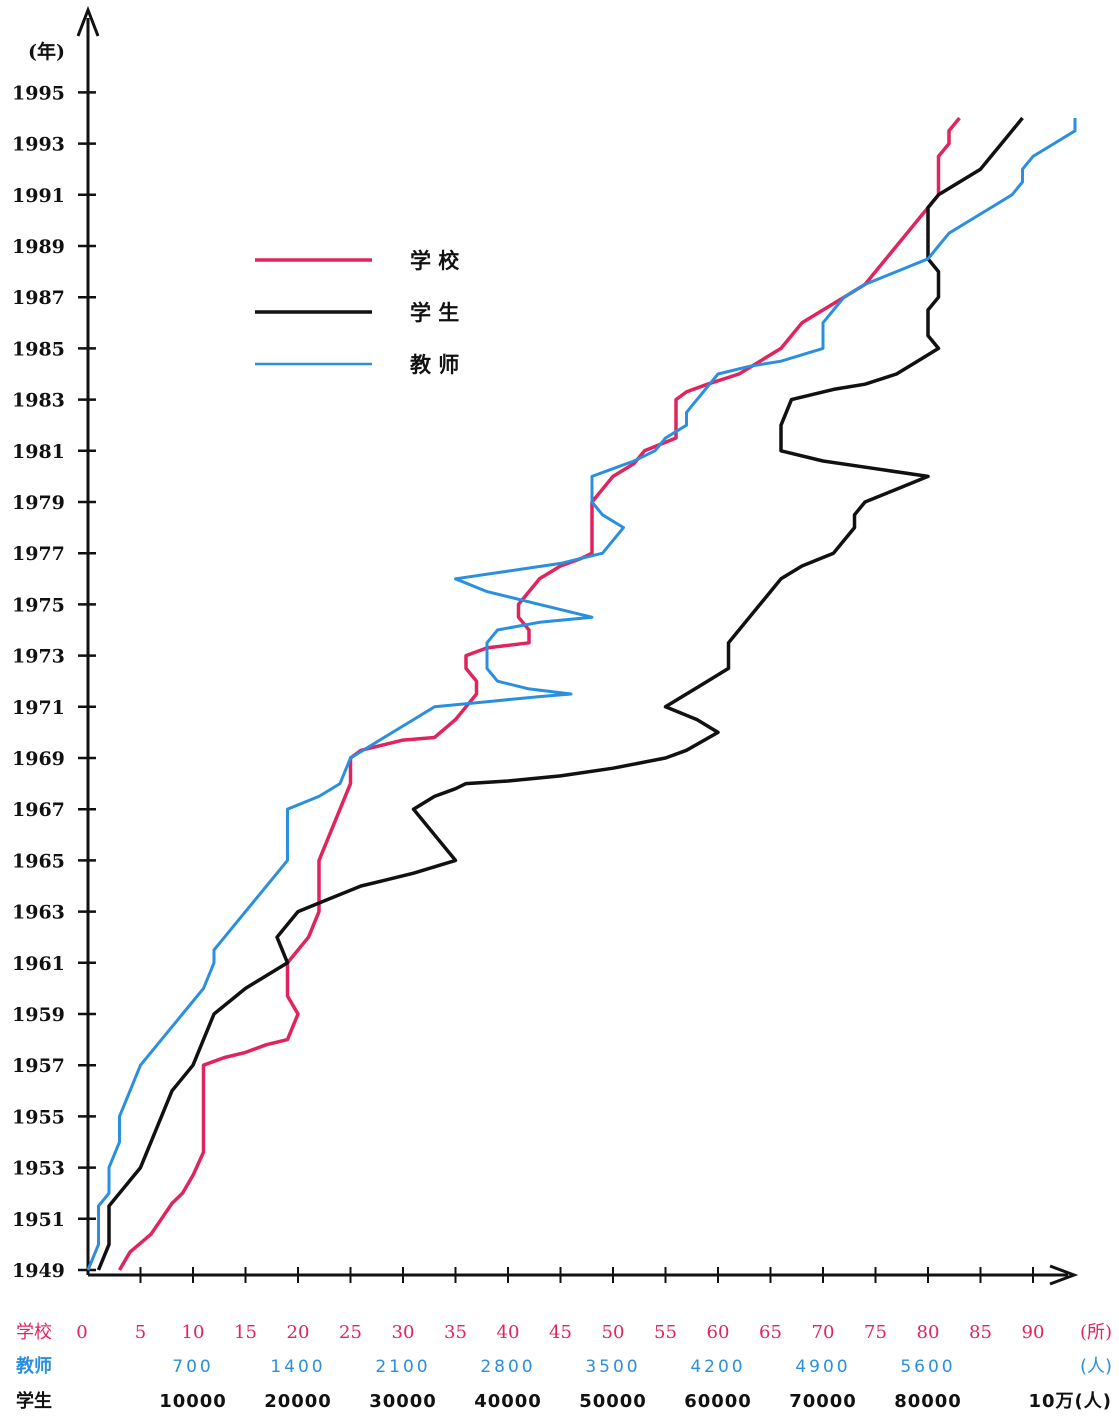  I want to click on x-axis-name-2: 学生, so click(34, 1401).